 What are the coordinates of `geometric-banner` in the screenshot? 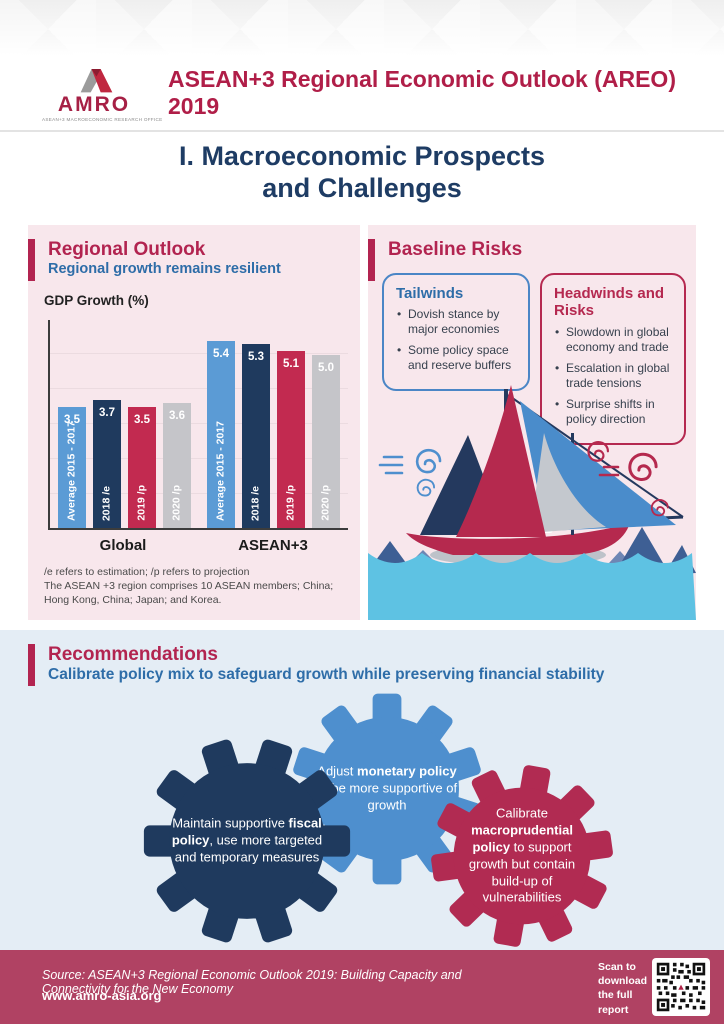 It's located at (362, 29).